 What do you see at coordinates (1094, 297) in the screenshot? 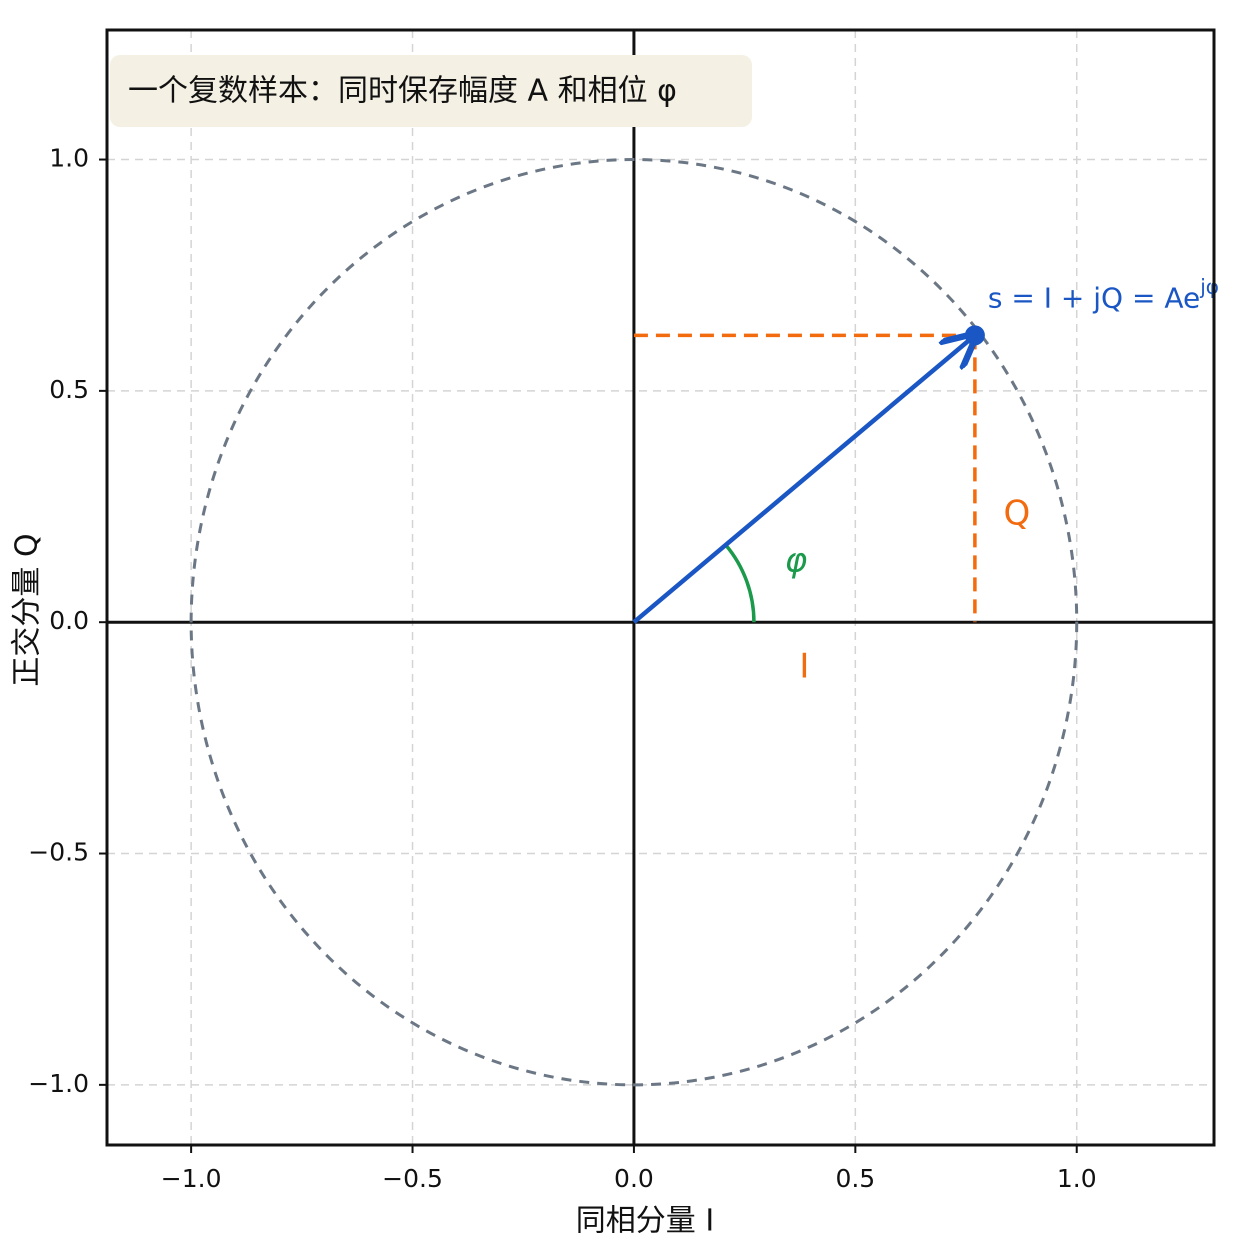
I see `point-label-main: s = I + jQ = Ae` at bounding box center [1094, 297].